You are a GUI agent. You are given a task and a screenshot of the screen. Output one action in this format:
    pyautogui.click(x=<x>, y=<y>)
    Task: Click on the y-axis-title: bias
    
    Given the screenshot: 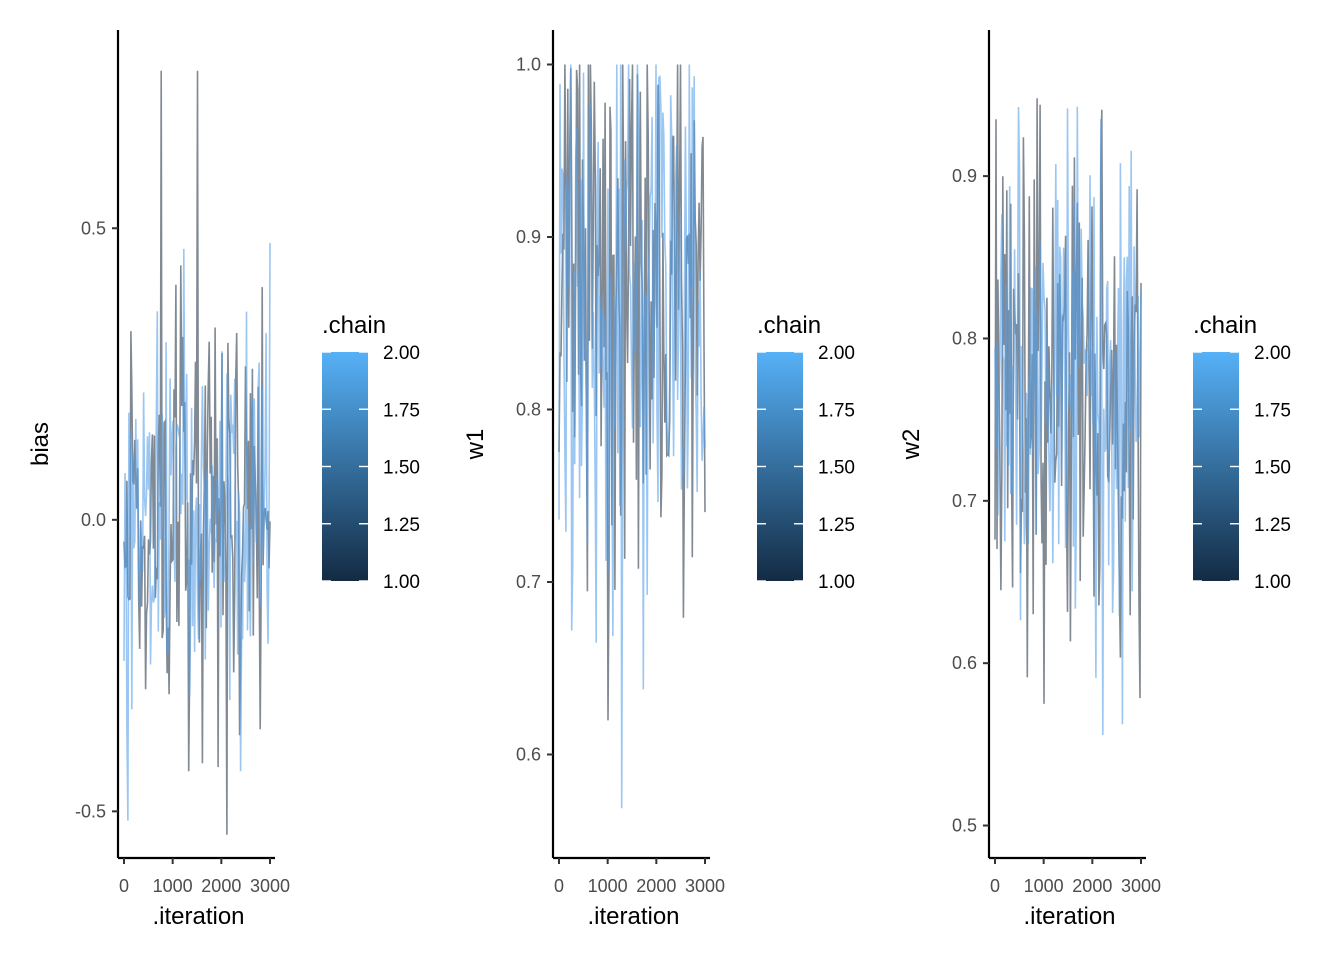 What is the action you would take?
    pyautogui.click(x=40, y=444)
    